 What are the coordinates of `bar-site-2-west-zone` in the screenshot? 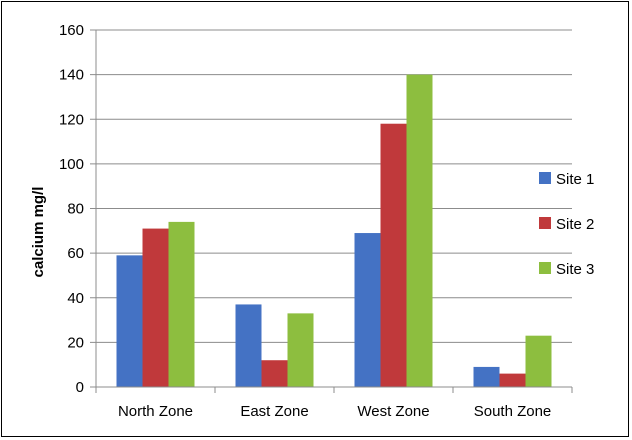 It's located at (393, 255).